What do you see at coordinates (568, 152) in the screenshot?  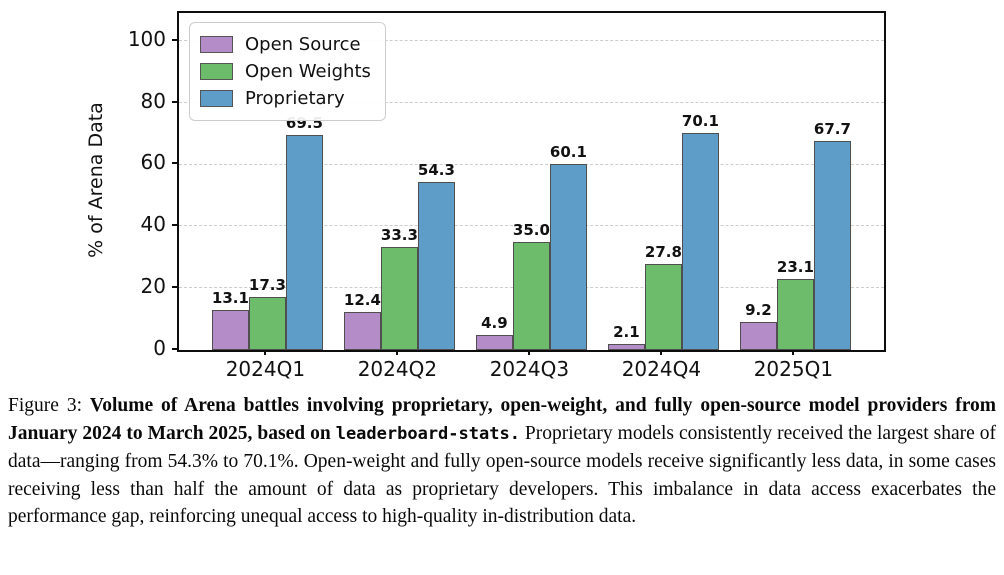 I see `bar-value-label: 60.1` at bounding box center [568, 152].